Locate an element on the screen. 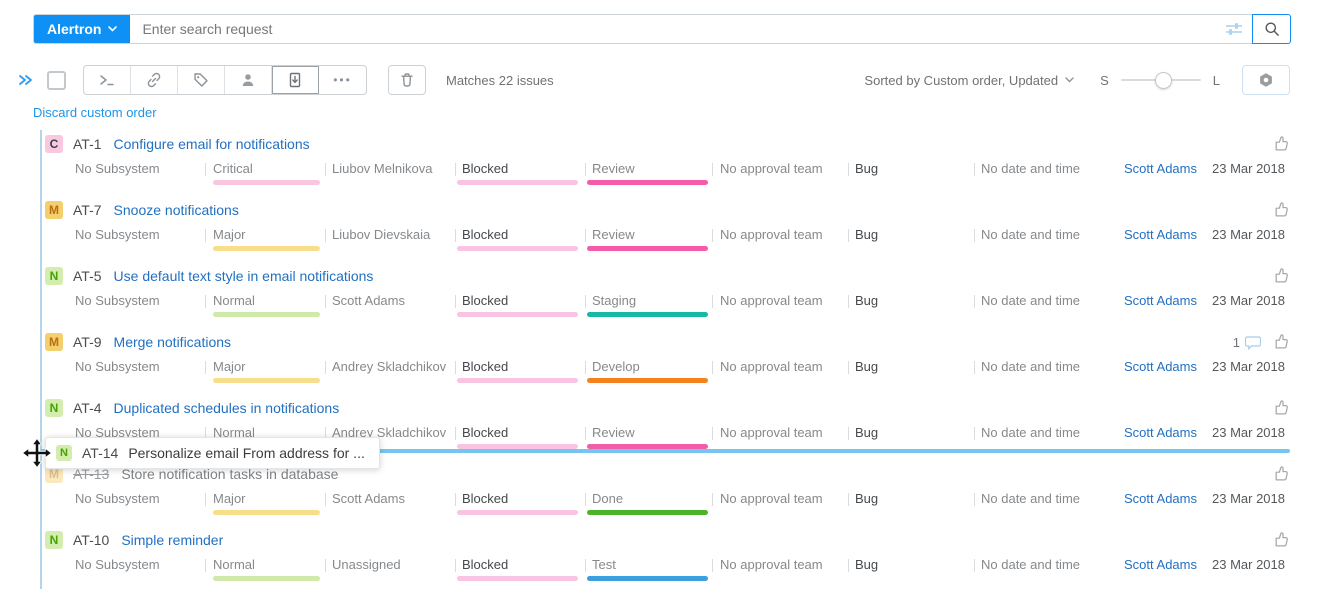  link-issues-button is located at coordinates (154, 80).